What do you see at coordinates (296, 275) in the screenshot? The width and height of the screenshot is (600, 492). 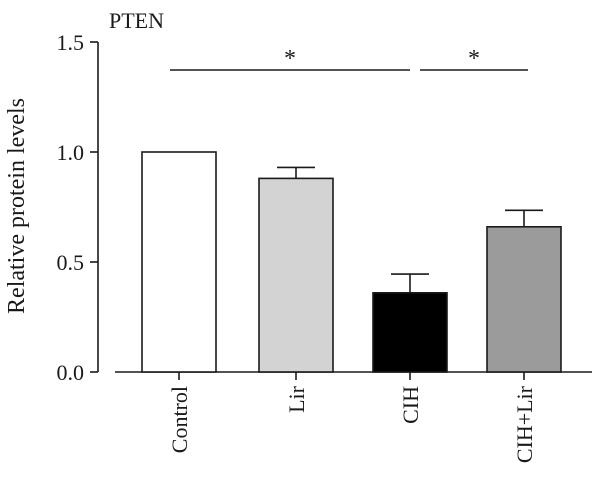 I see `bar-lir` at bounding box center [296, 275].